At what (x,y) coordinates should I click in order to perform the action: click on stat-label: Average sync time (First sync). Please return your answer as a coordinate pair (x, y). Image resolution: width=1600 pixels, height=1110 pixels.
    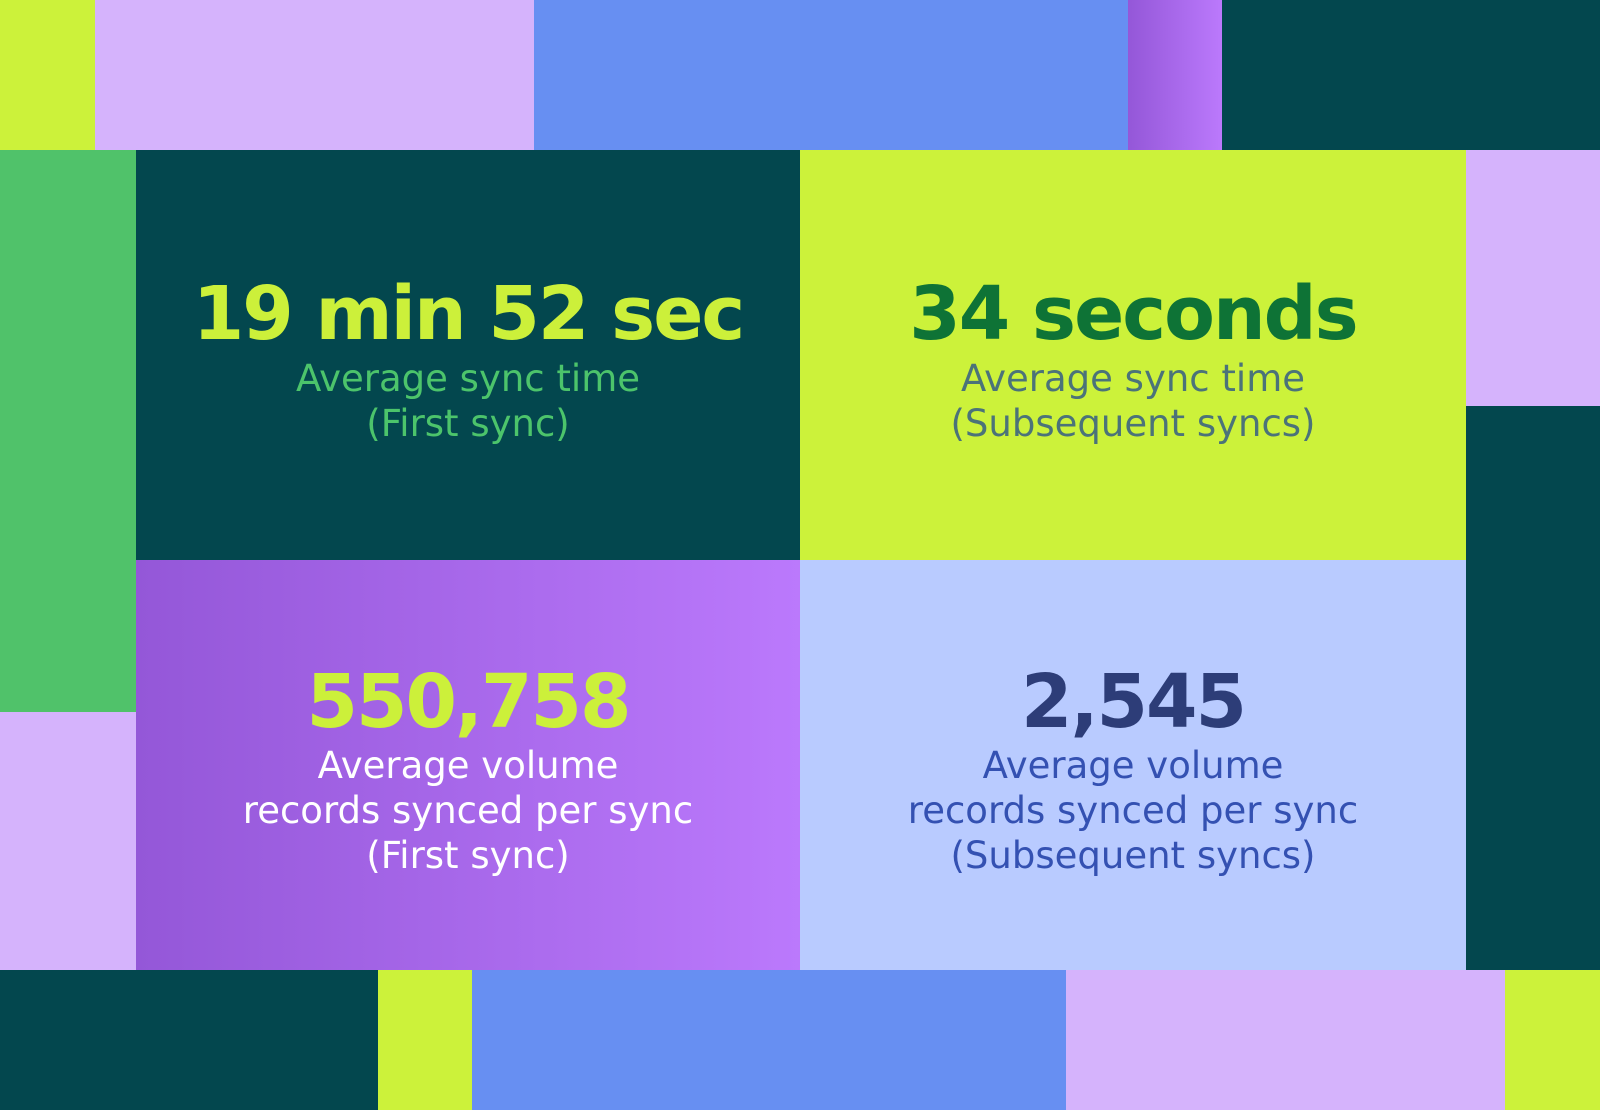
    Looking at the image, I should click on (468, 400).